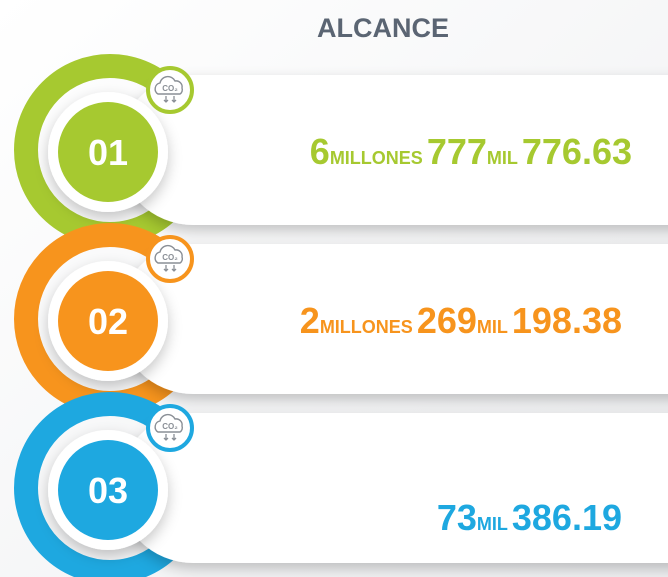 Image resolution: width=668 pixels, height=577 pixels. I want to click on amount-value: 386.19, so click(567, 517).